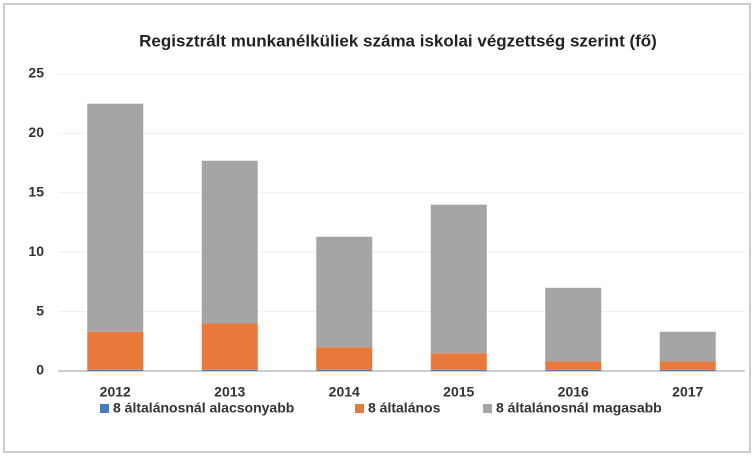 The height and width of the screenshot is (456, 754). What do you see at coordinates (203, 408) in the screenshot?
I see `legend-label: 8 általánosnál alacsonyabb` at bounding box center [203, 408].